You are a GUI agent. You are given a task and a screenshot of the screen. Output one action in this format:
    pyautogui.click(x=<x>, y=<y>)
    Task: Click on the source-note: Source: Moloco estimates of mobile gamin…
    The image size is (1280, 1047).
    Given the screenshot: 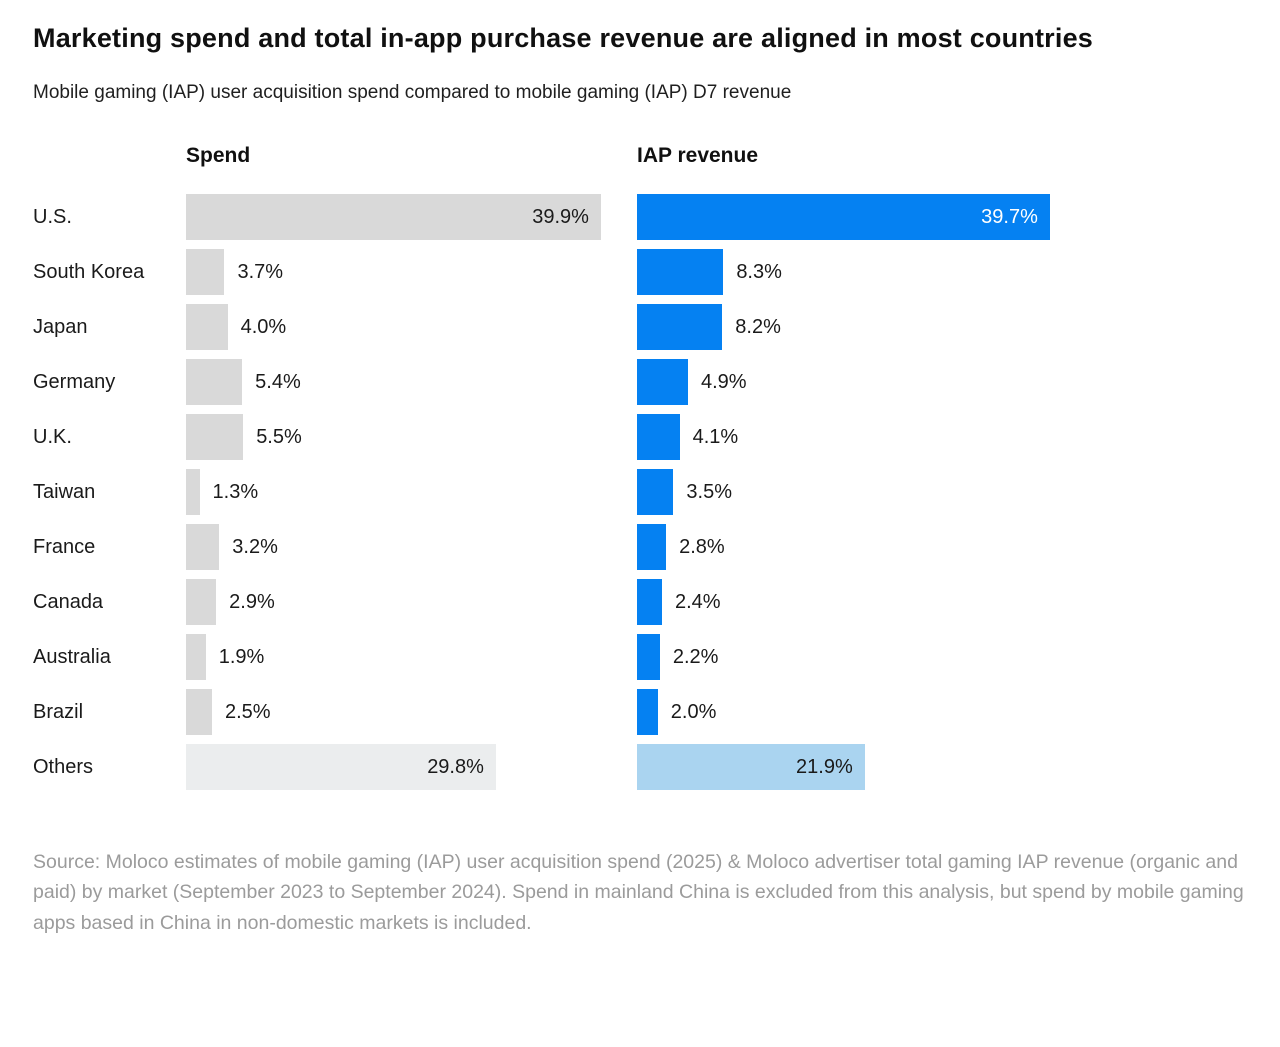 What is the action you would take?
    pyautogui.click(x=638, y=892)
    